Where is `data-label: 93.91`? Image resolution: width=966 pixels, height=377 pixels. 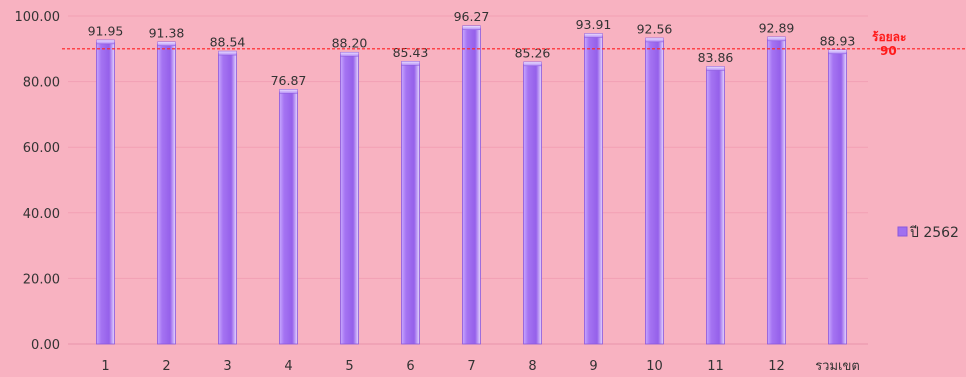
data-label: 93.91 is located at coordinates (594, 24).